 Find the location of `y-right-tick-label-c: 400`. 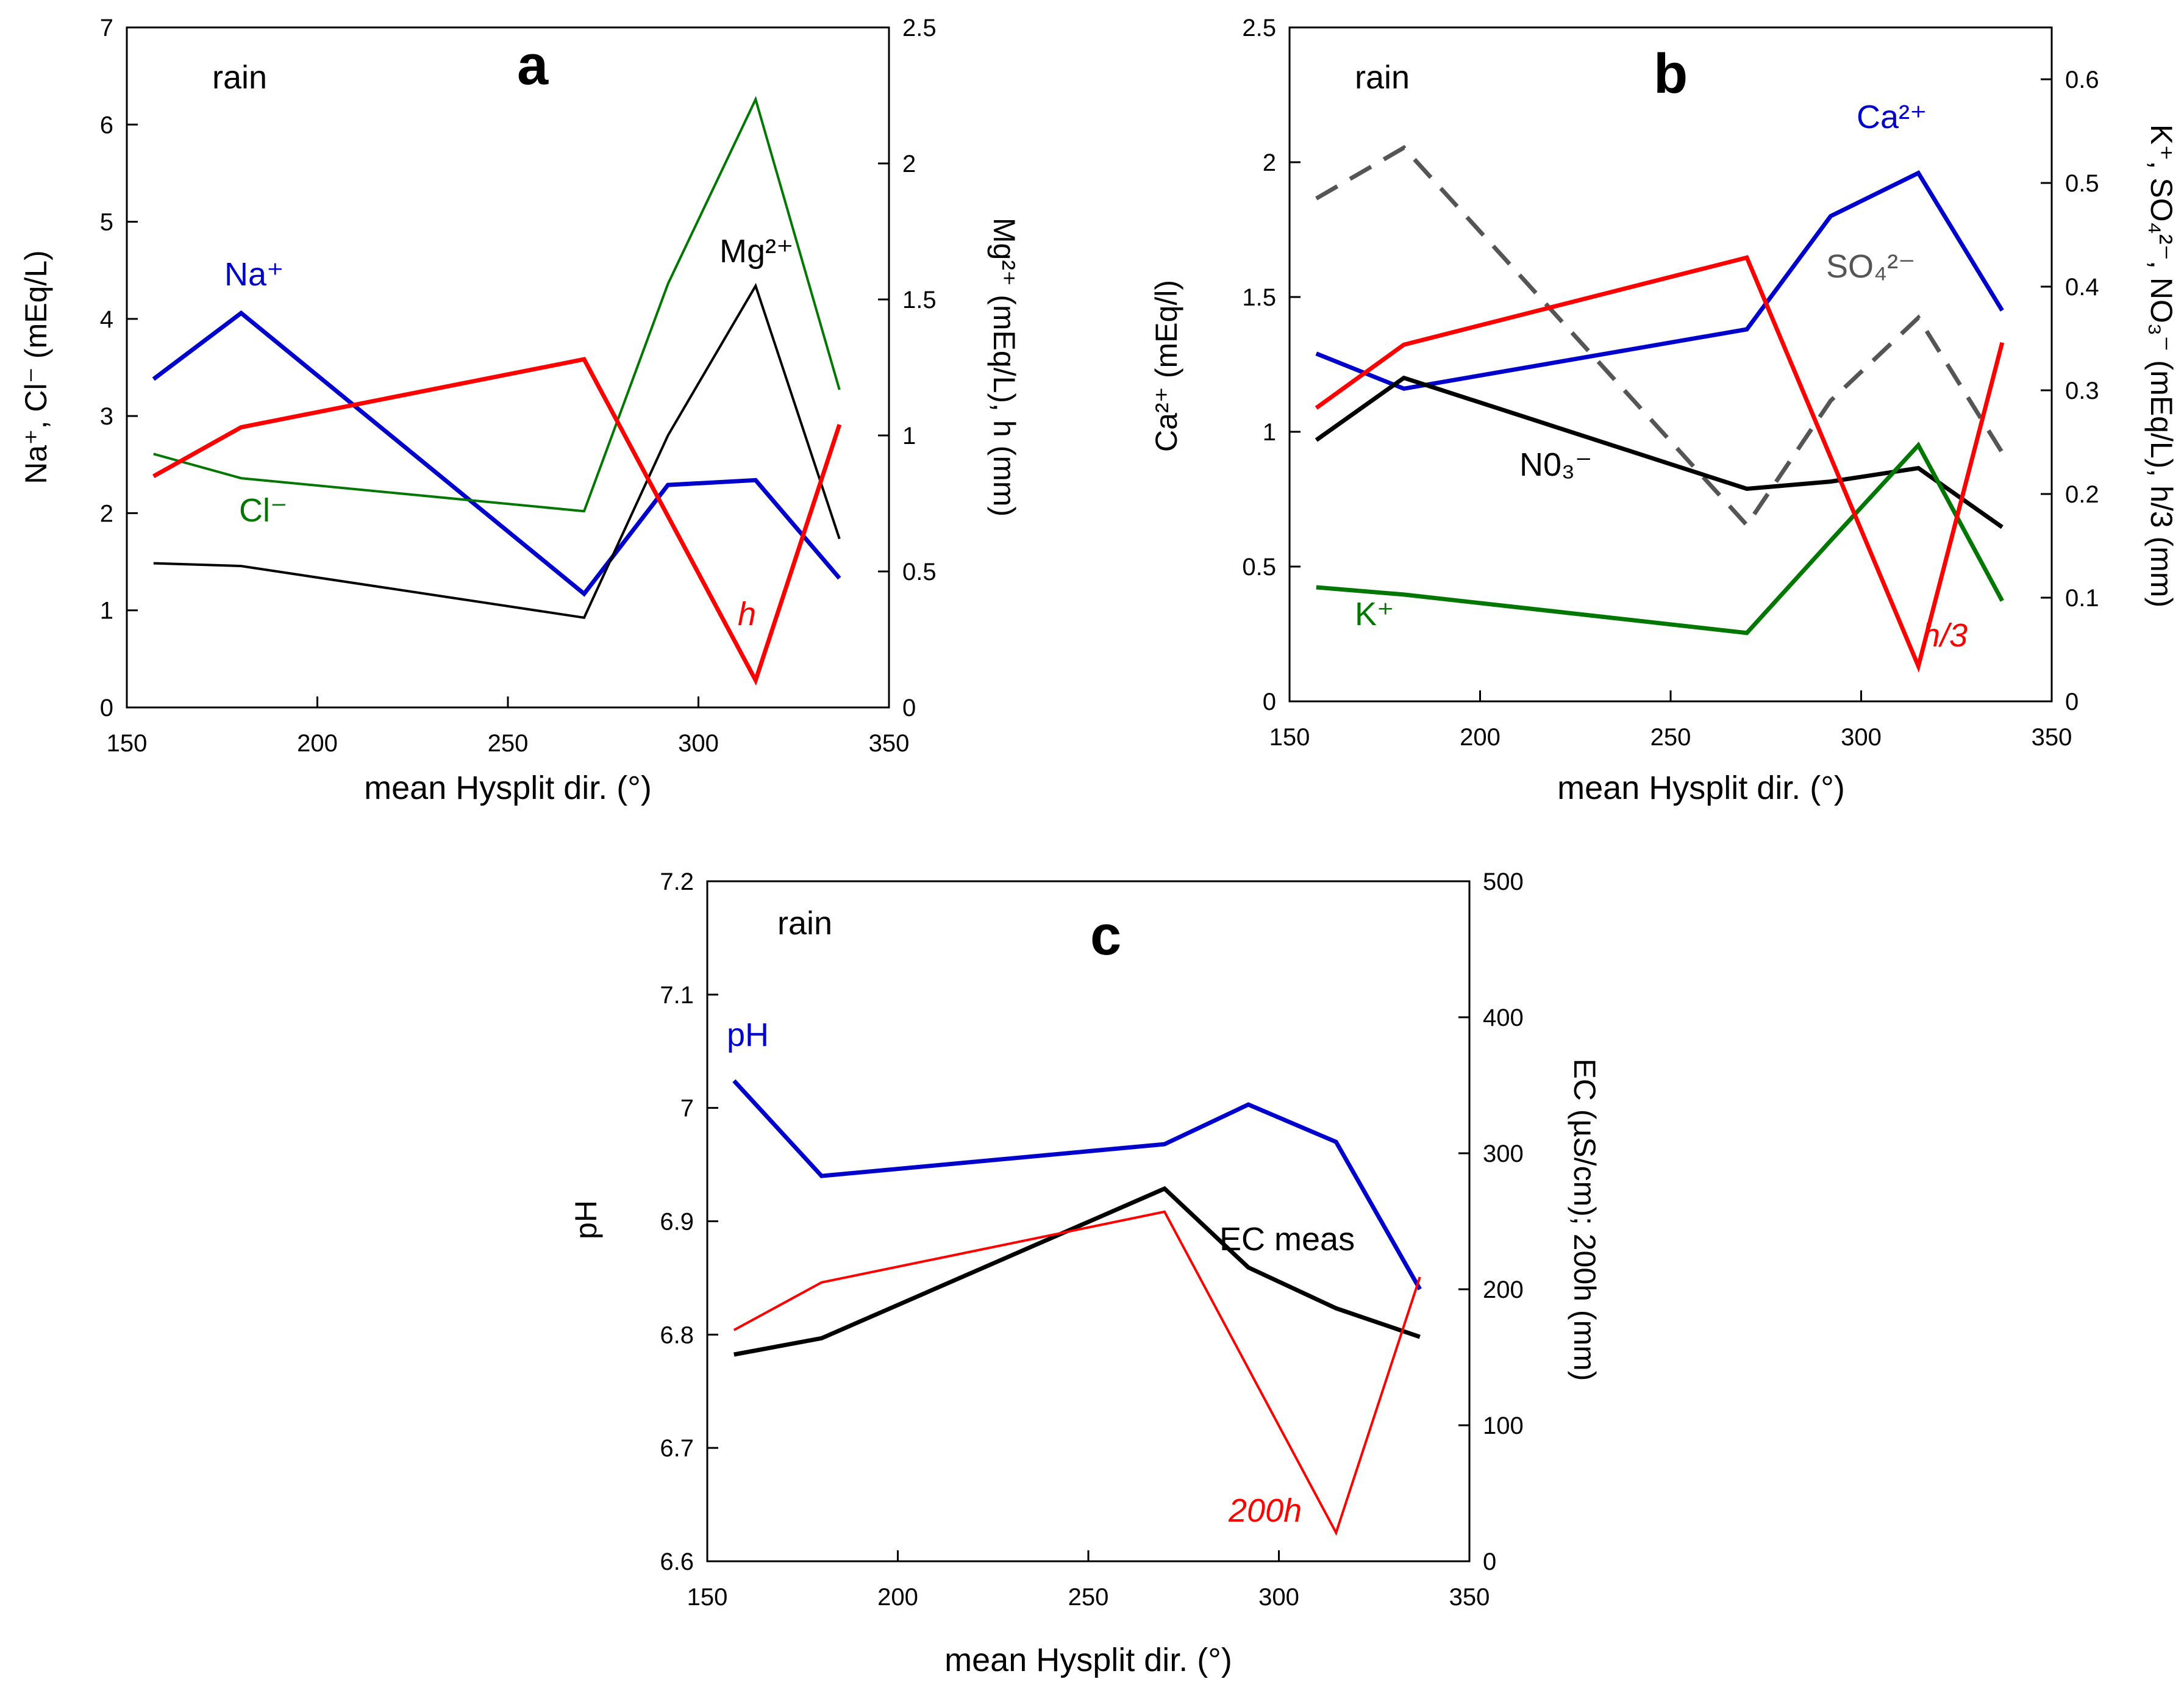

y-right-tick-label-c: 400 is located at coordinates (1503, 1018).